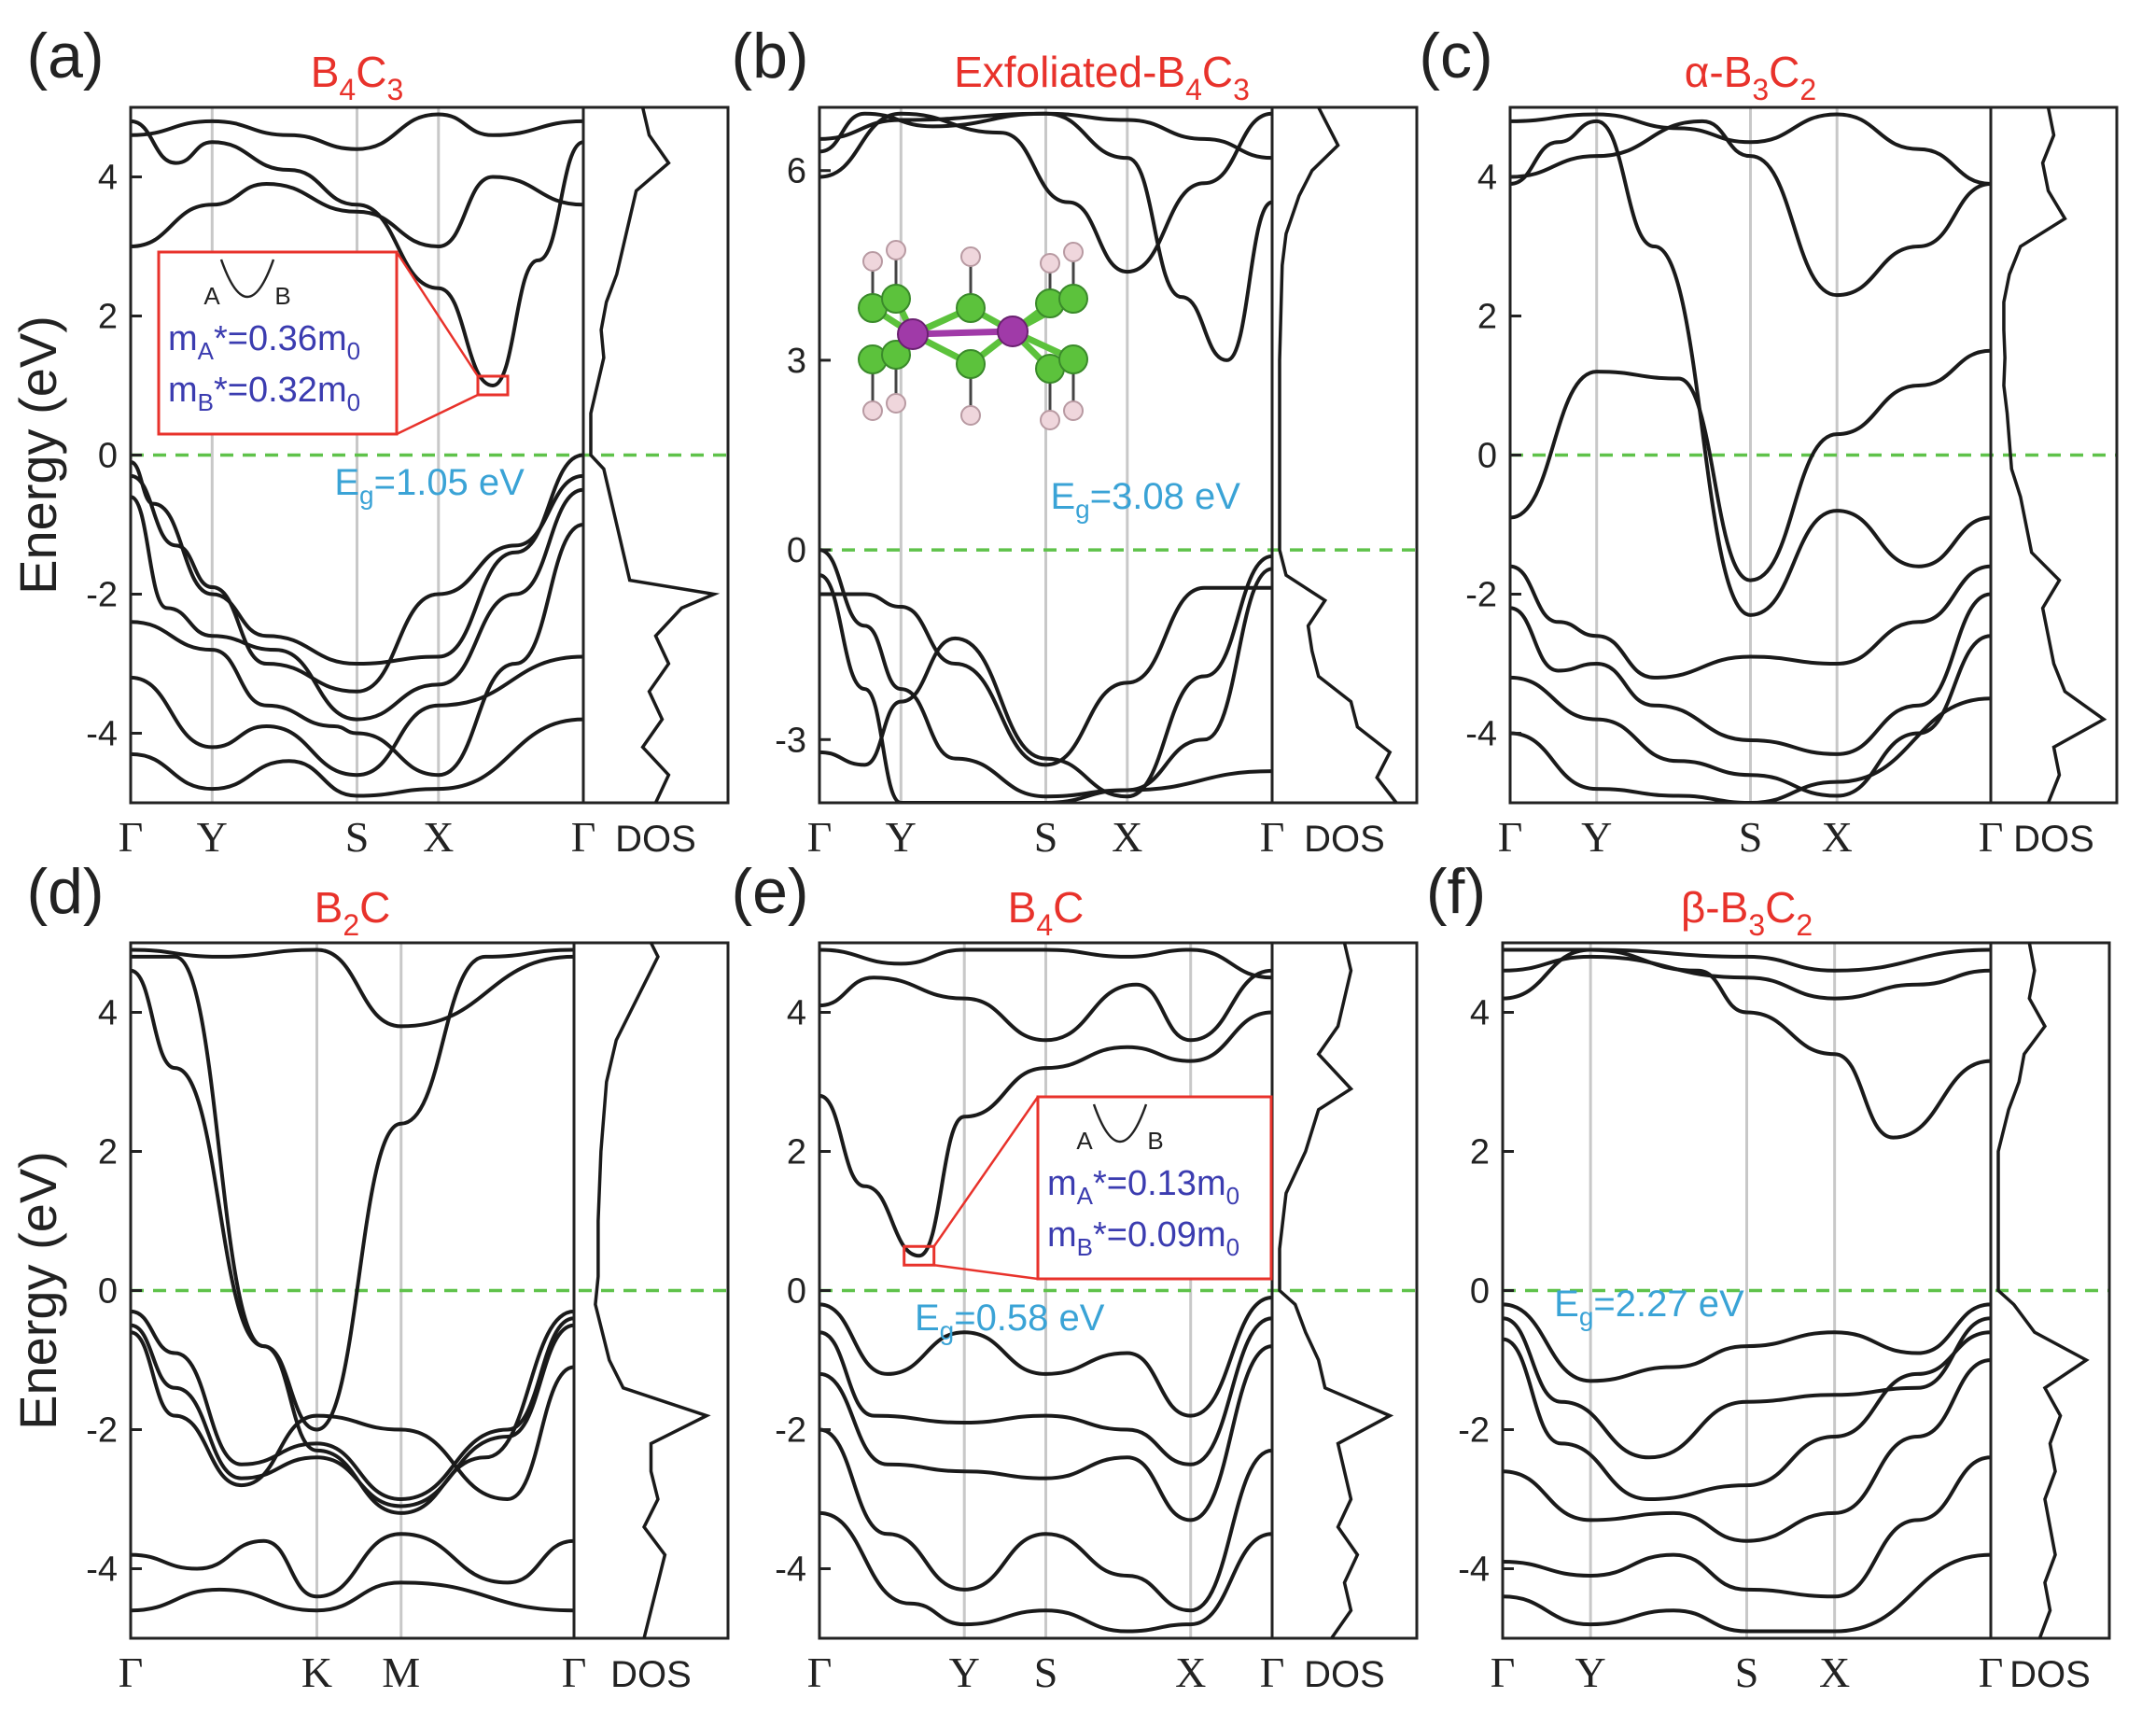 Image resolution: width=2156 pixels, height=1712 pixels. I want to click on panel-title: B4C3, so click(357, 77).